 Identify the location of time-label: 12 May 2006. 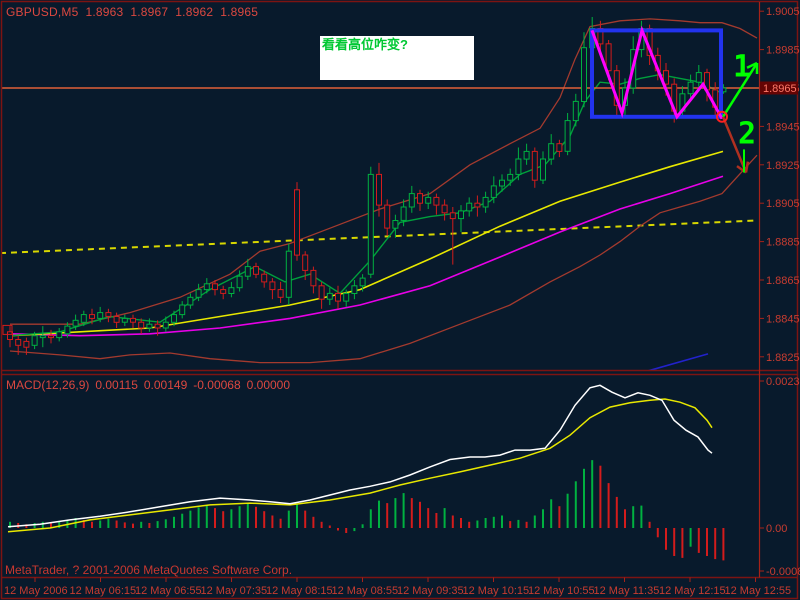
(36, 591).